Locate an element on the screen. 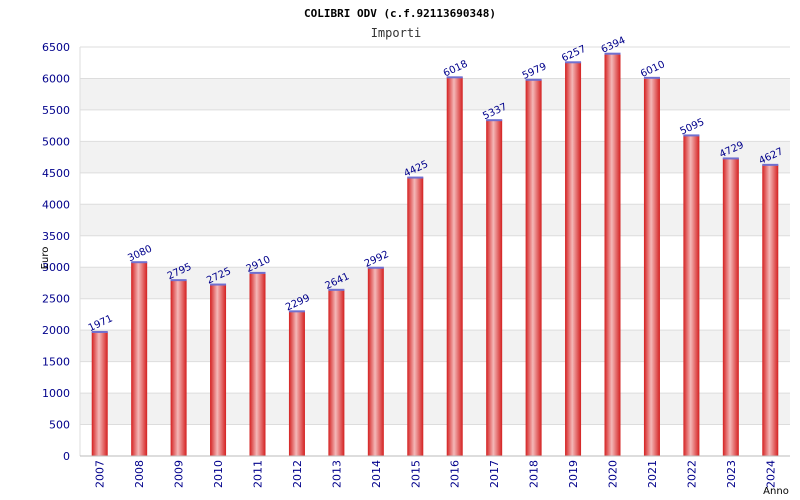  y-axis-label: Euro is located at coordinates (45, 258).